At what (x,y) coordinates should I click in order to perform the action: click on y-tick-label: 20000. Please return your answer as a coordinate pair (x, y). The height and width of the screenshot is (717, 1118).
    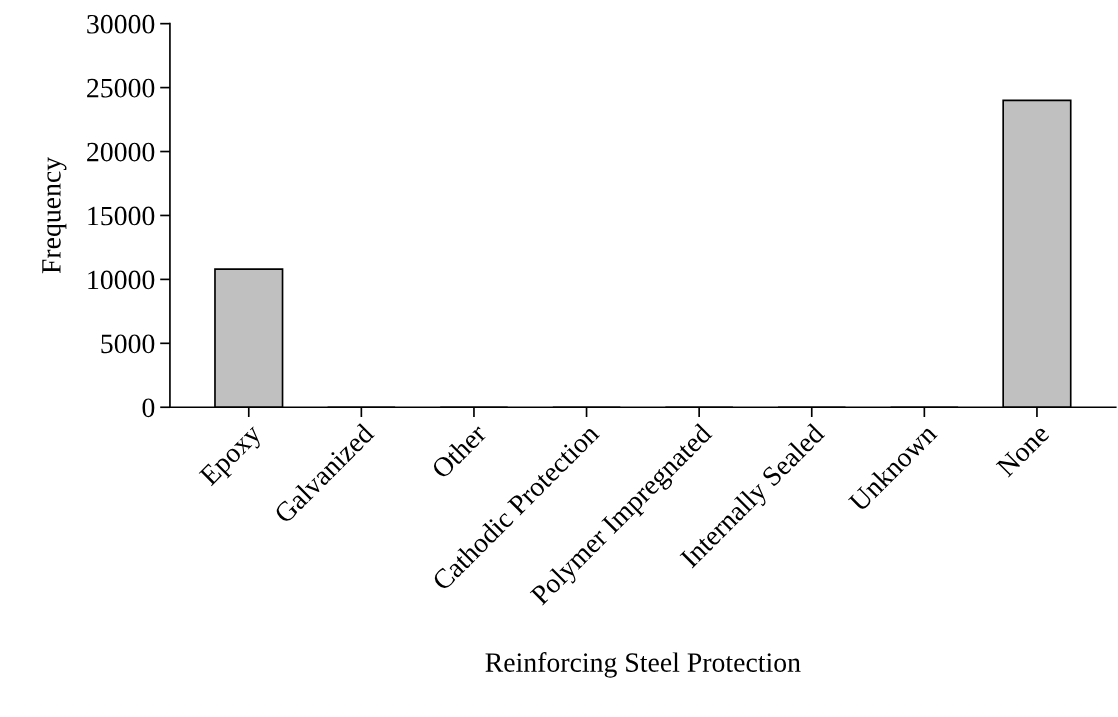
    Looking at the image, I should click on (121, 152).